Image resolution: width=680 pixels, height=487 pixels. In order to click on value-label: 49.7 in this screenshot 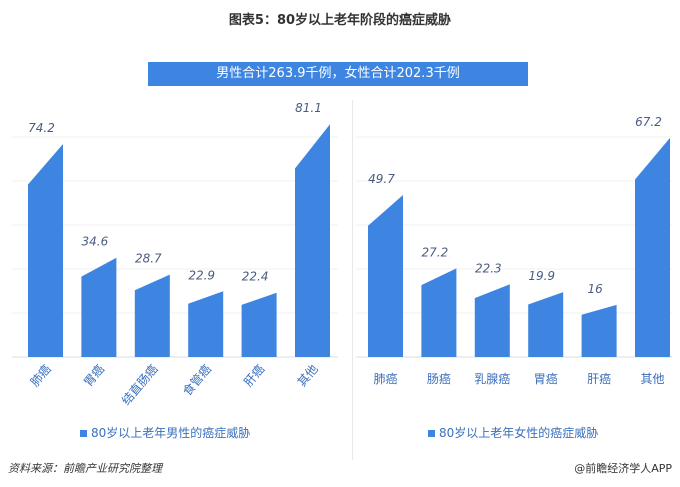, I will do `click(381, 179)`.